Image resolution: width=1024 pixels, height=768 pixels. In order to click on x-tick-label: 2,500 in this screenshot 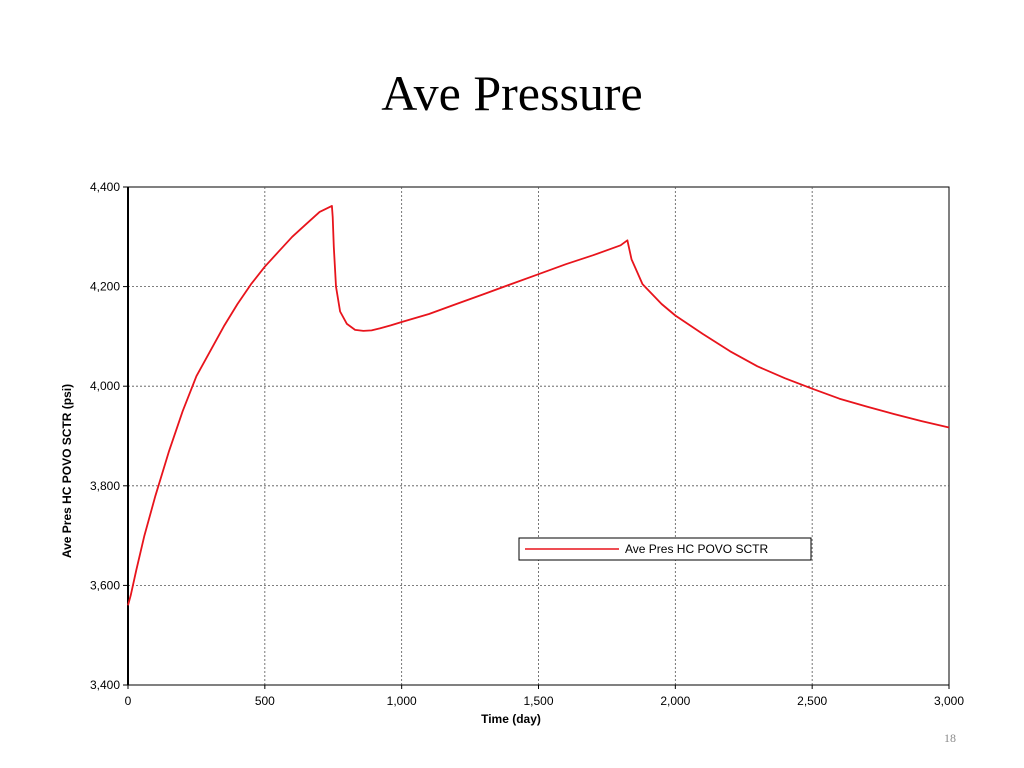, I will do `click(812, 701)`.